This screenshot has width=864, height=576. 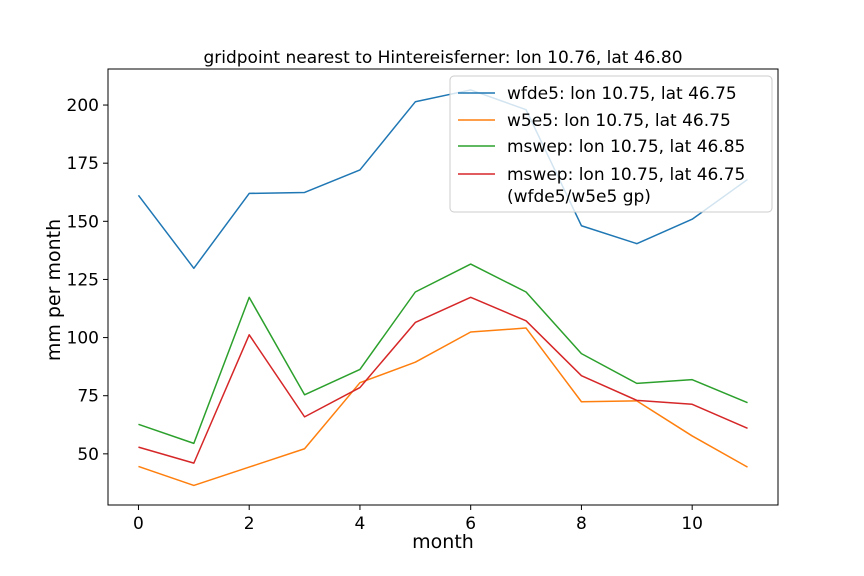 I want to click on y-tick-label: 150, so click(x=83, y=222).